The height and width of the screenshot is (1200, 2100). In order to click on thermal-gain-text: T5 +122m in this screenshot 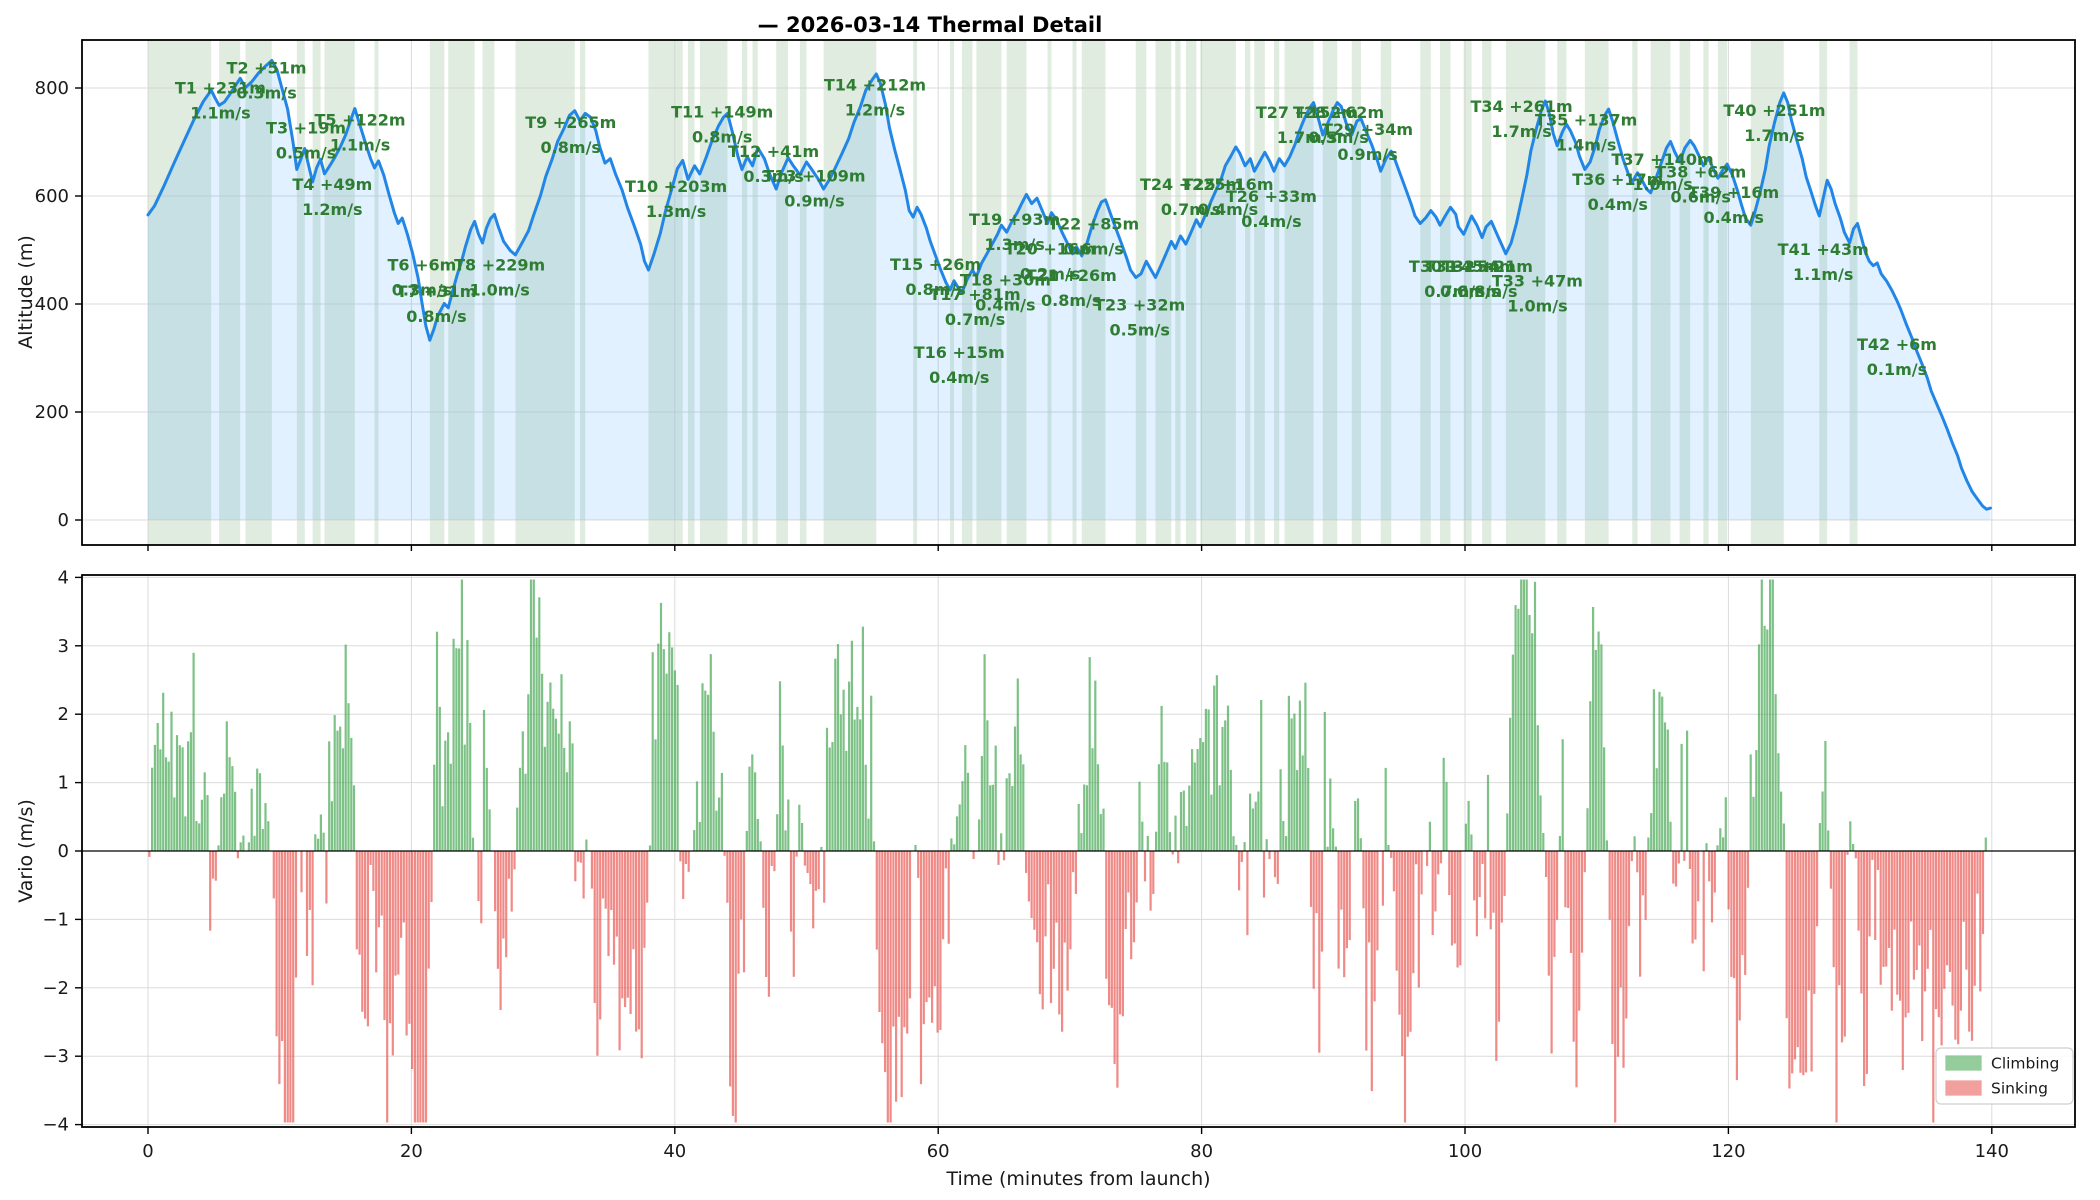, I will do `click(359, 119)`.